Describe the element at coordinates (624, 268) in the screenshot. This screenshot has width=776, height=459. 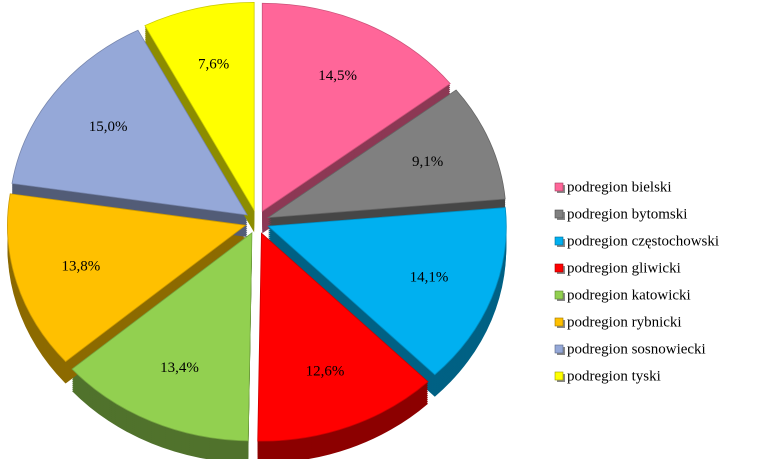
I see `legend-label: podregion gliwicki` at that location.